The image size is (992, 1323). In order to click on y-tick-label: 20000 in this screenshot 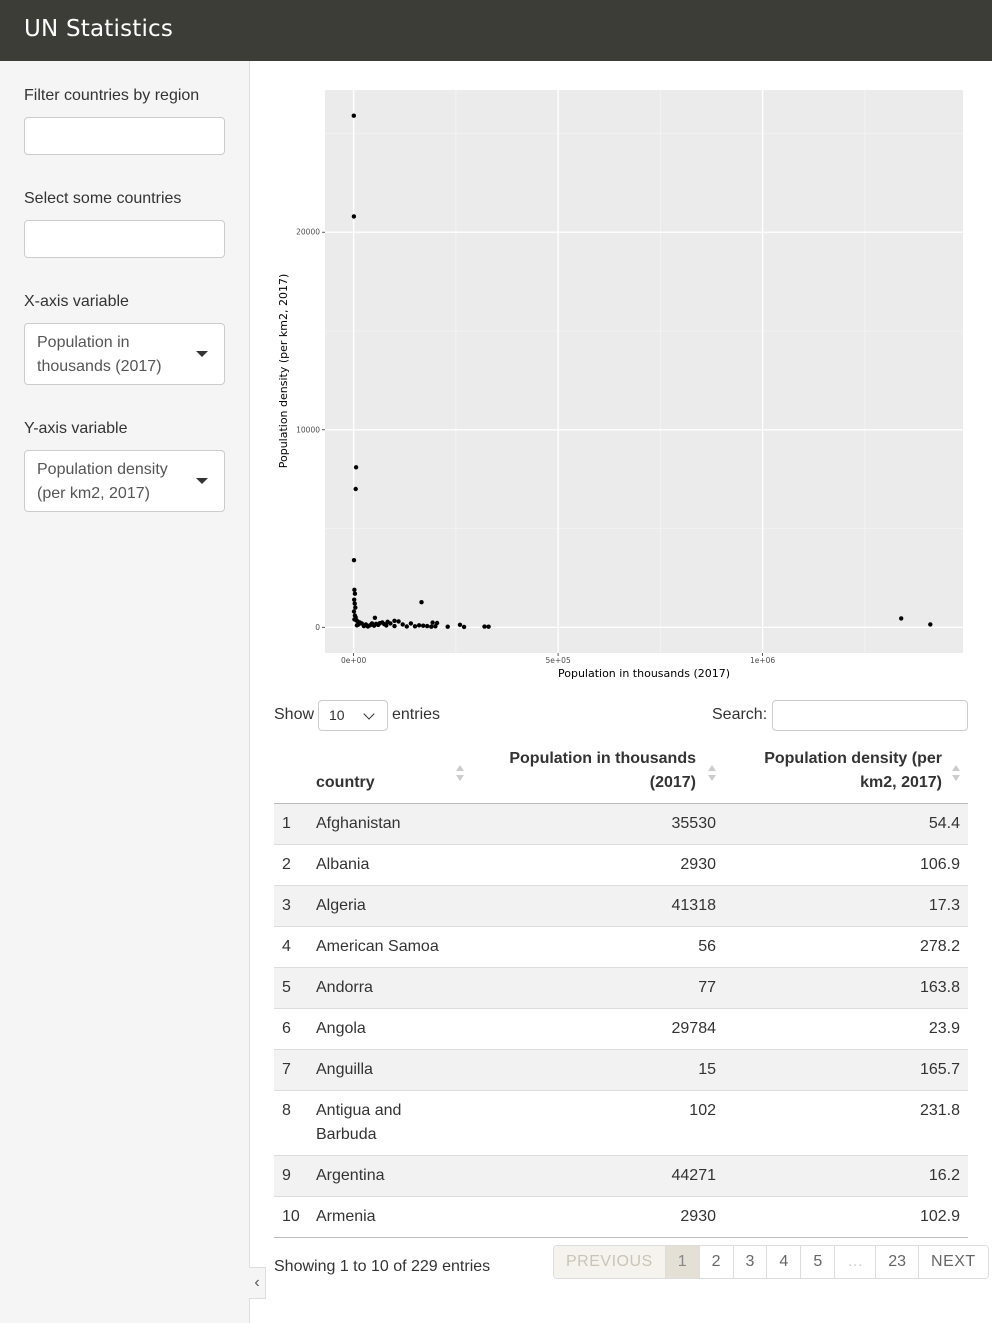, I will do `click(308, 232)`.